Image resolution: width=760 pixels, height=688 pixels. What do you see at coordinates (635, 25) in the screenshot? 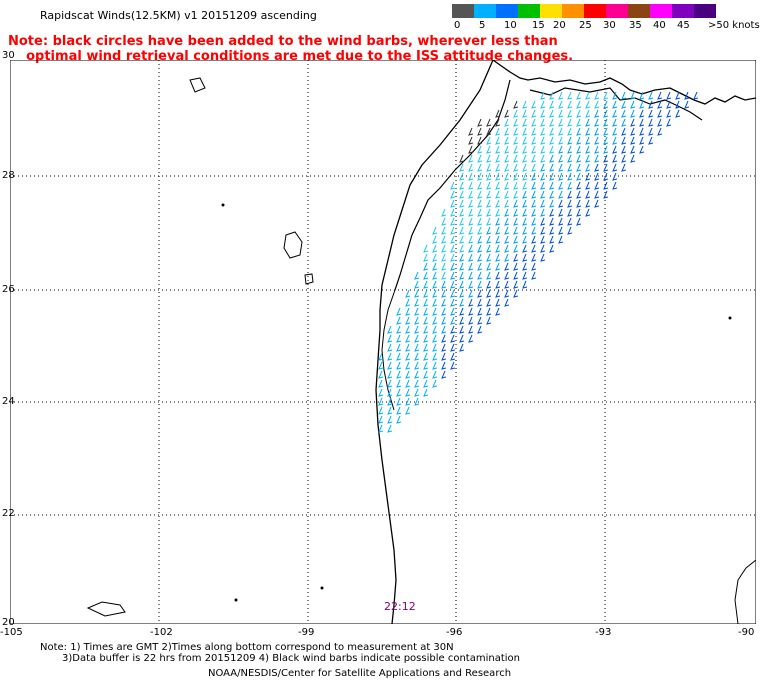
I see `colorbar-label: 35` at bounding box center [635, 25].